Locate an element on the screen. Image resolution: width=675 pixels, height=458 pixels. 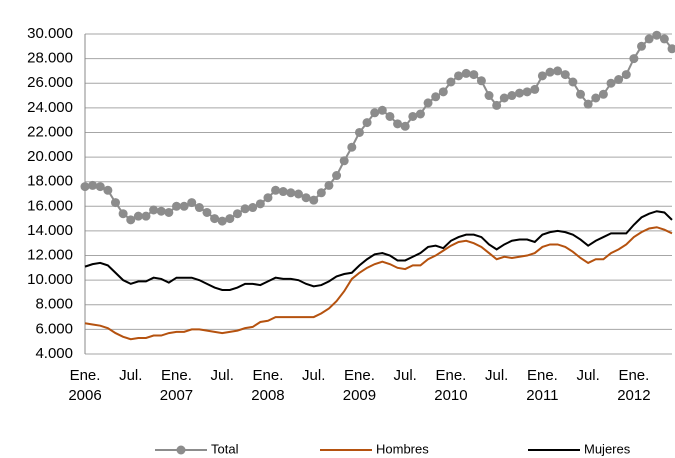
y-tick-label: 18.000 is located at coordinates (50, 181).